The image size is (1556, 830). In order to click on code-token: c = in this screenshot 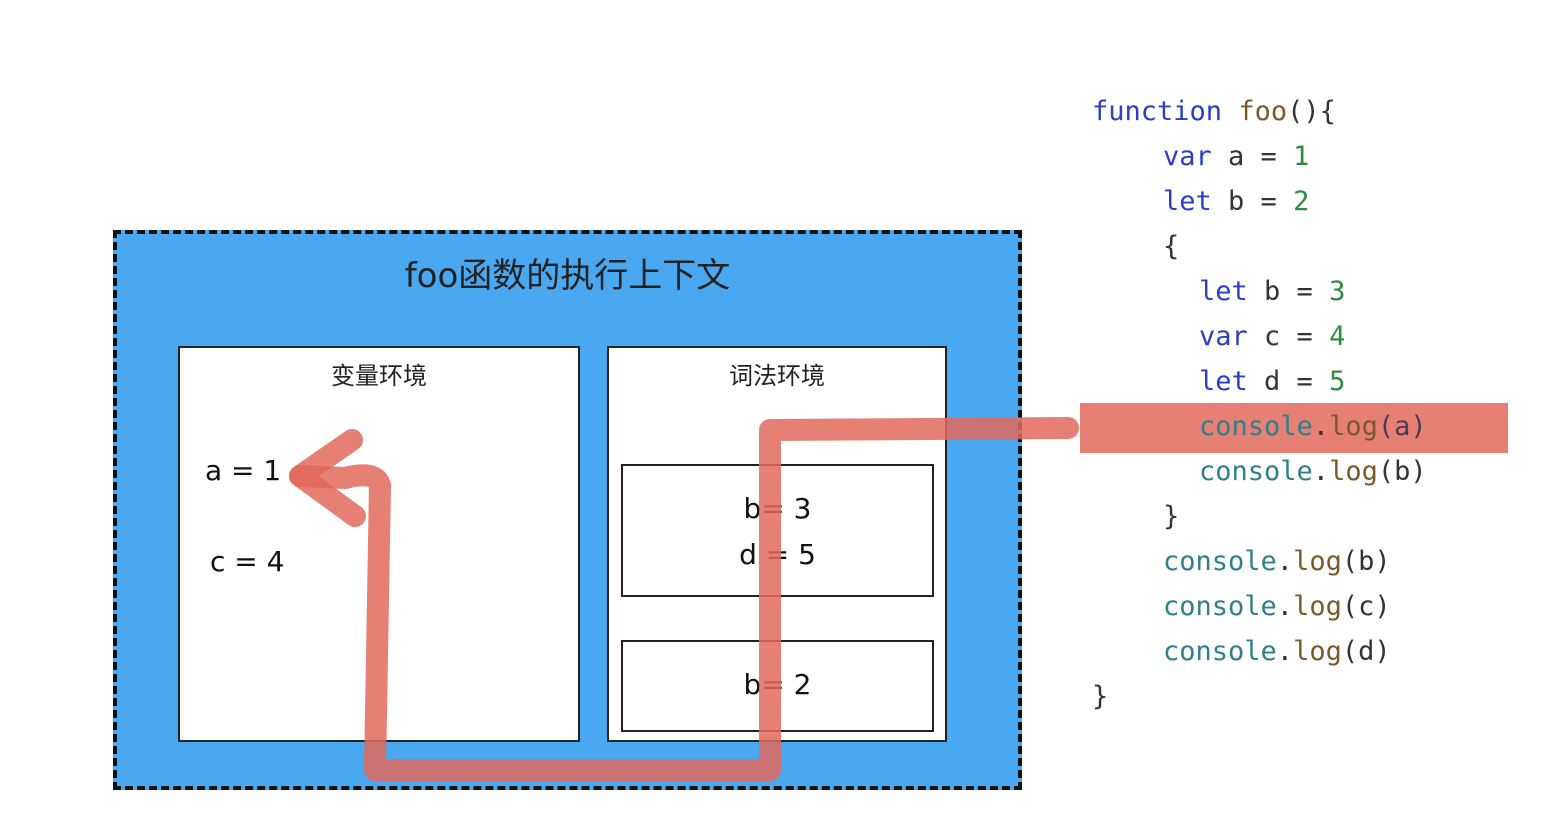, I will do `click(1288, 336)`.